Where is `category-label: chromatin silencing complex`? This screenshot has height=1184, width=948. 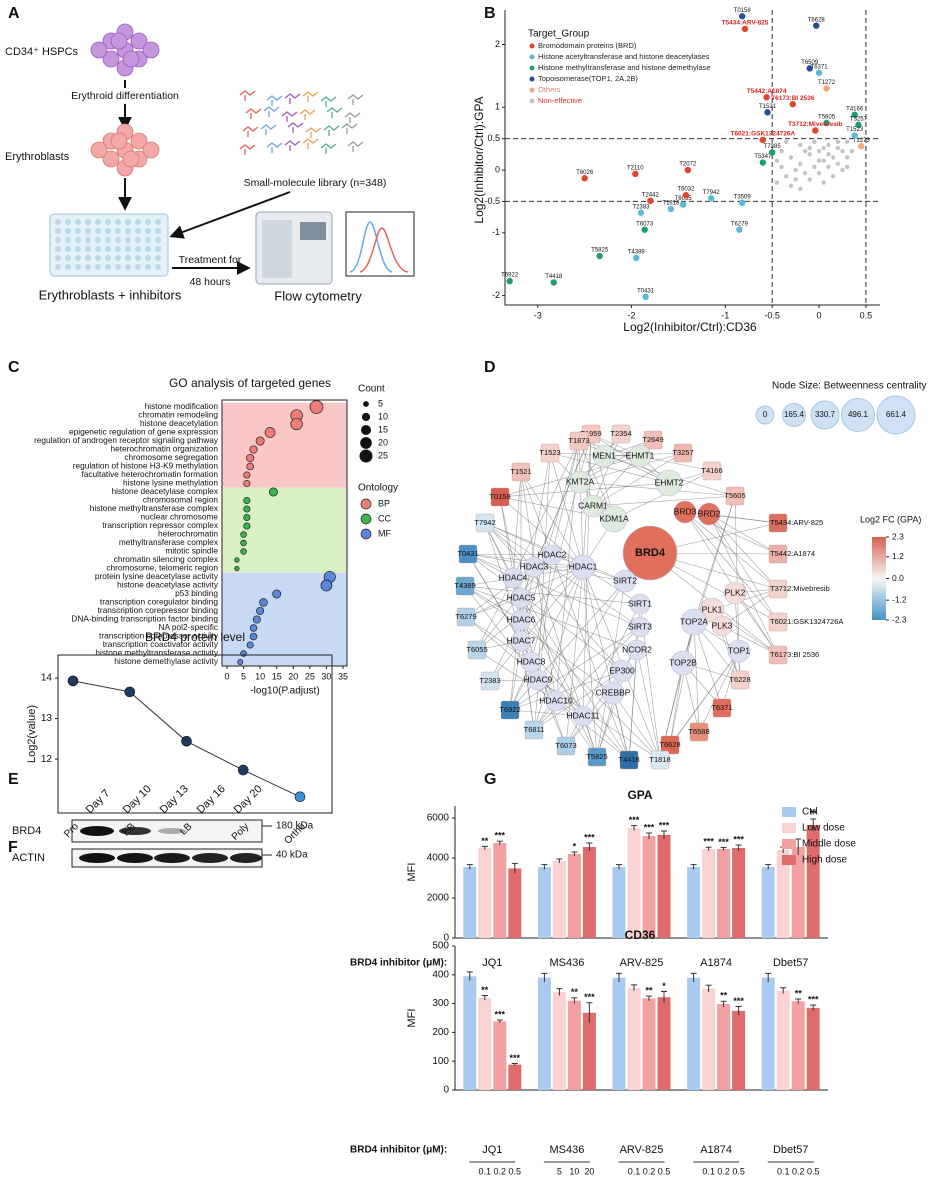
category-label: chromatin silencing complex is located at coordinates (166, 559).